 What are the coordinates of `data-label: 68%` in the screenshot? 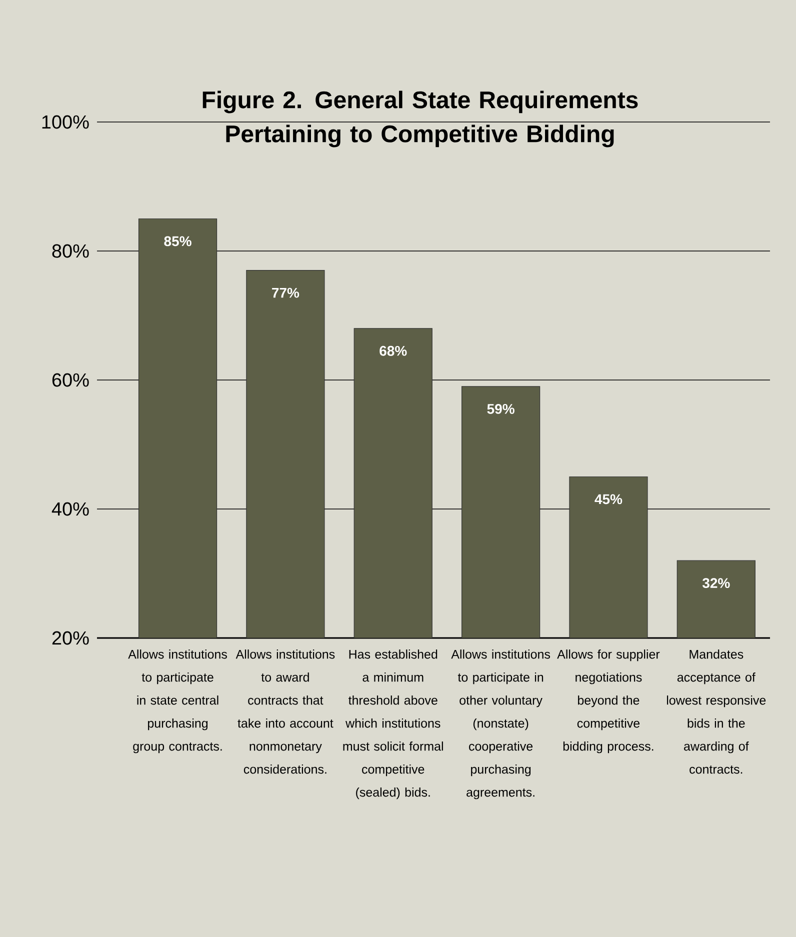 It's located at (393, 351).